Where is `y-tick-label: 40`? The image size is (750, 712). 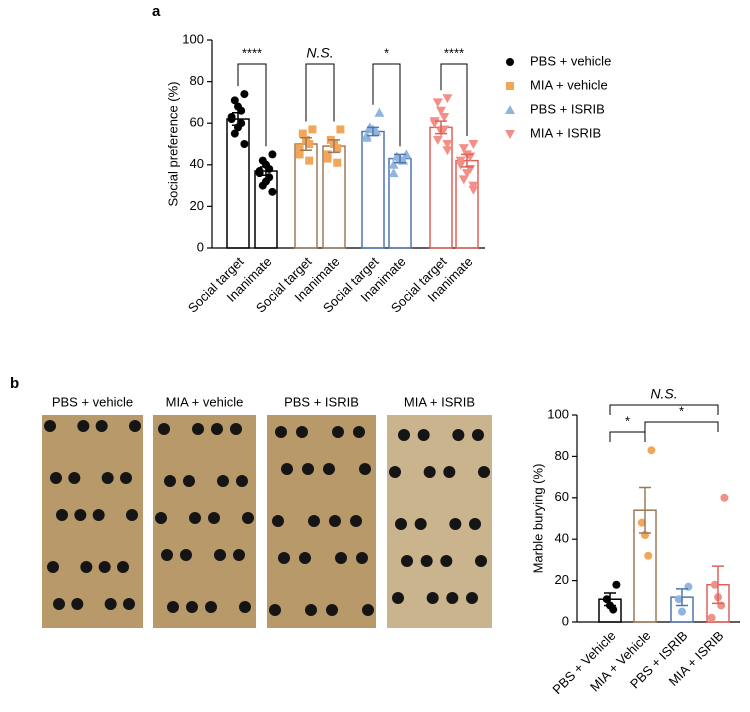 y-tick-label: 40 is located at coordinates (562, 538).